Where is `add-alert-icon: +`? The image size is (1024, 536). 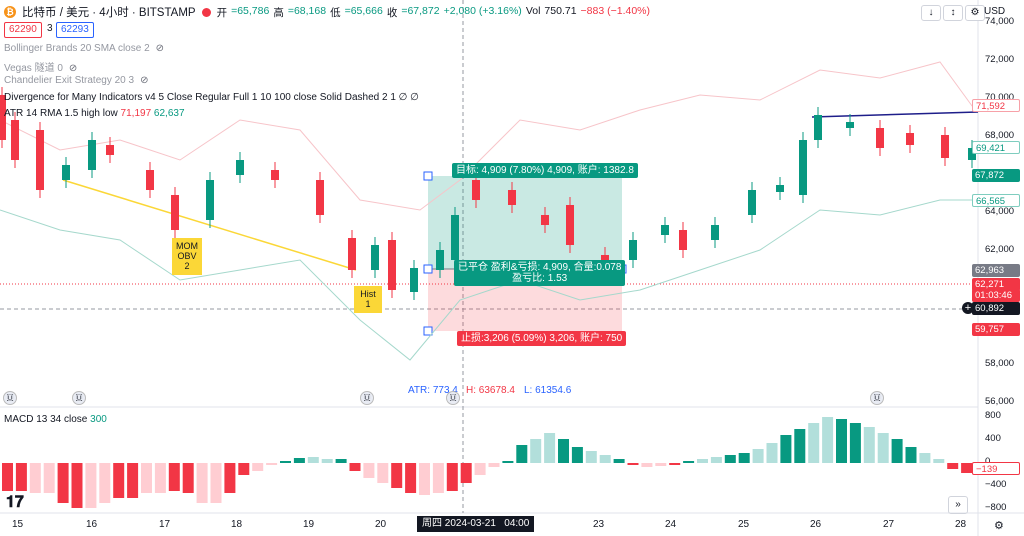
add-alert-icon: + is located at coordinates (968, 308).